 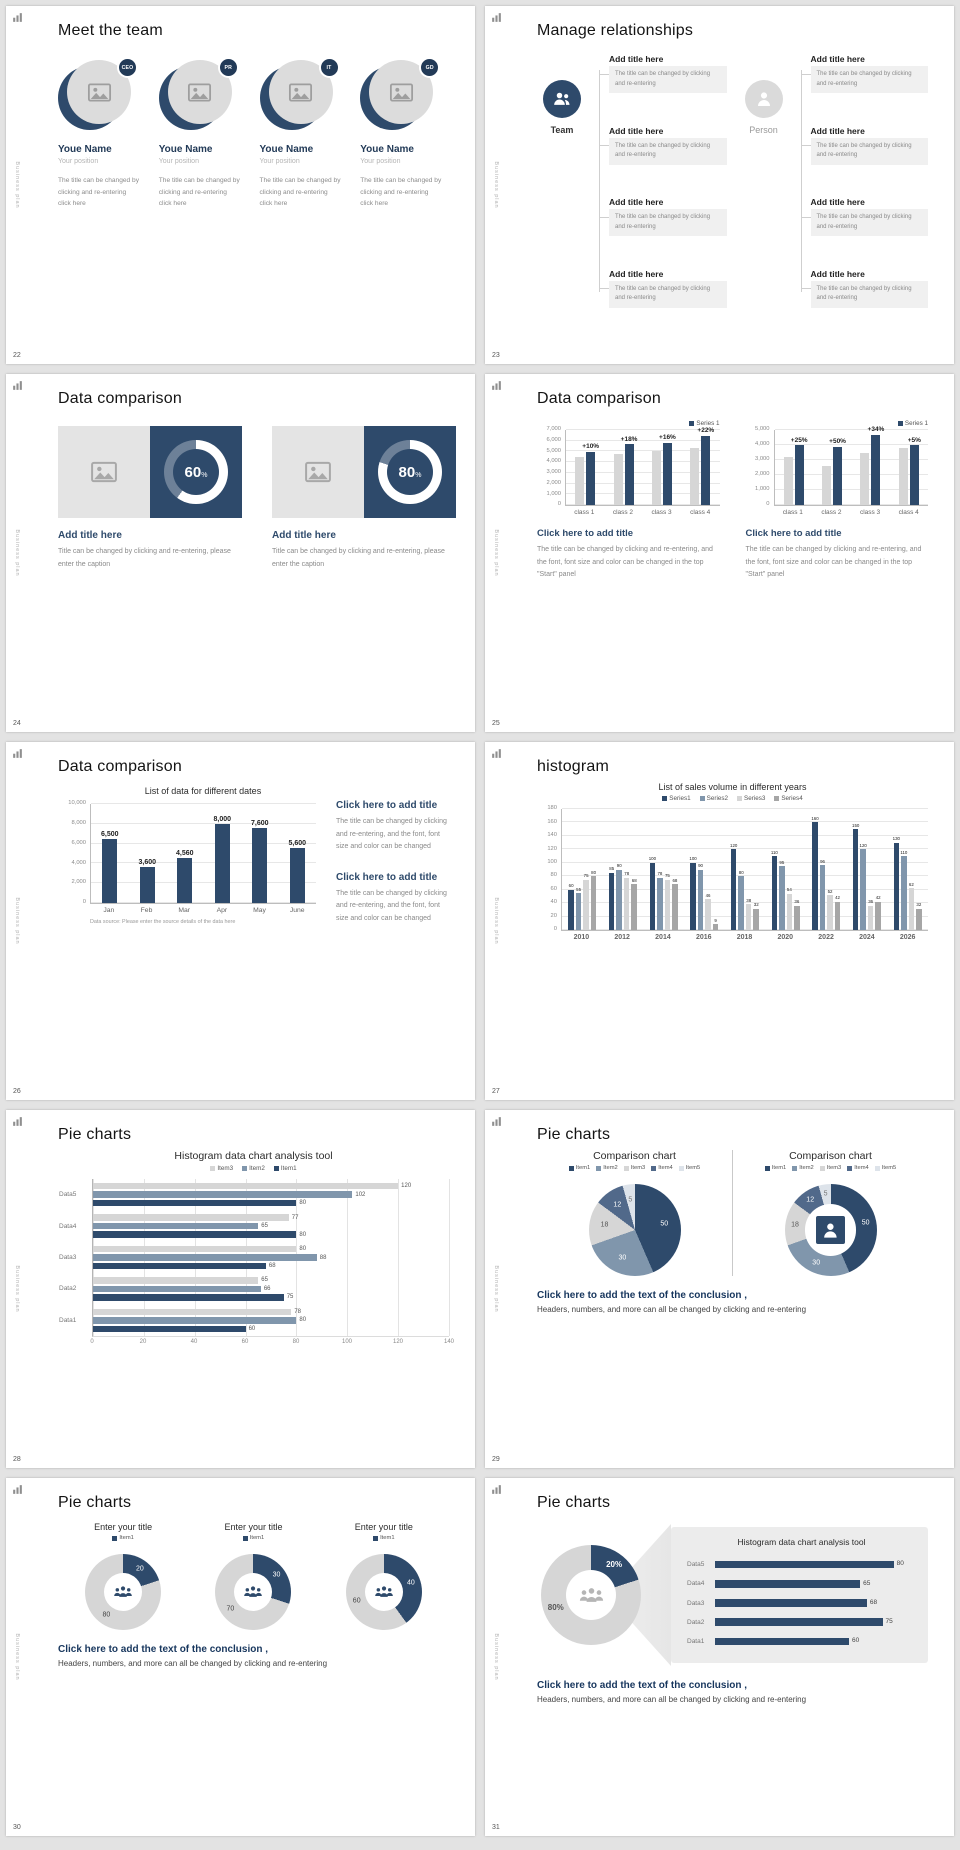 What do you see at coordinates (253, 1592) in the screenshot?
I see `donut-chart: 30 70` at bounding box center [253, 1592].